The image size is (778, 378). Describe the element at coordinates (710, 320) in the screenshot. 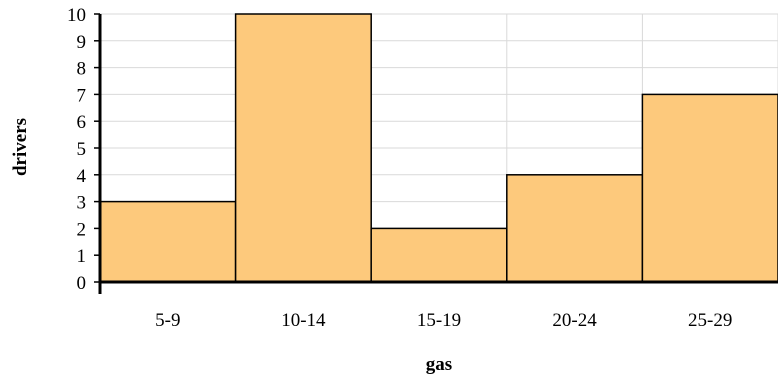

I see `x-category-label: 25-29` at that location.